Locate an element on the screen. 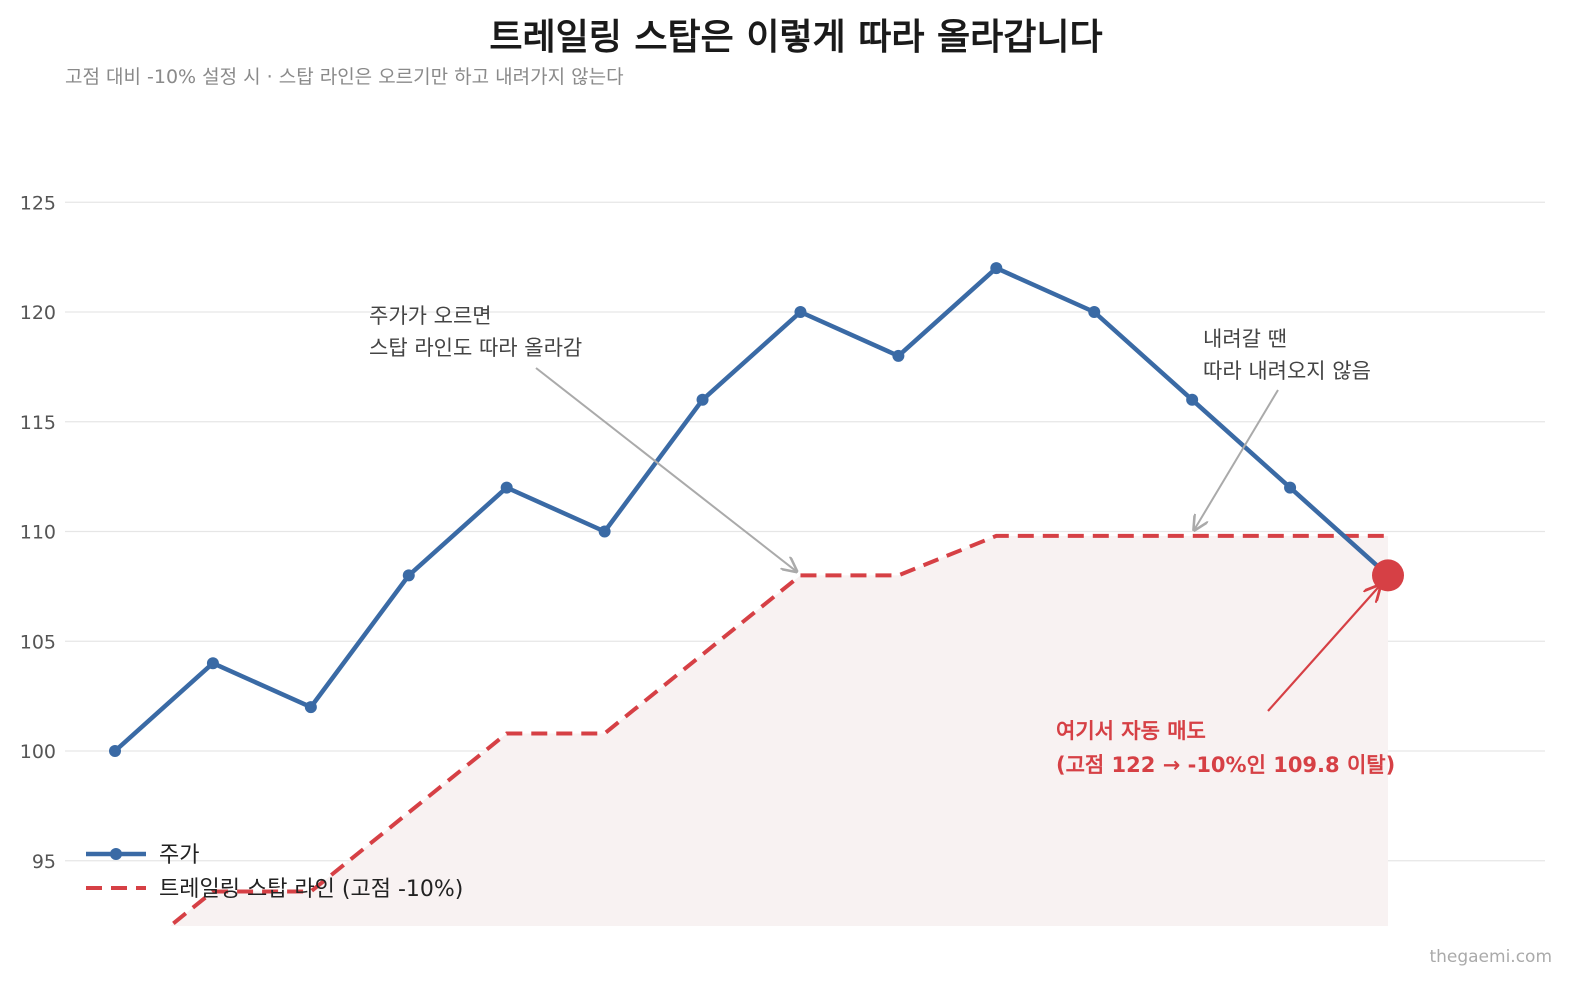  legend-box is located at coordinates (299, 875).